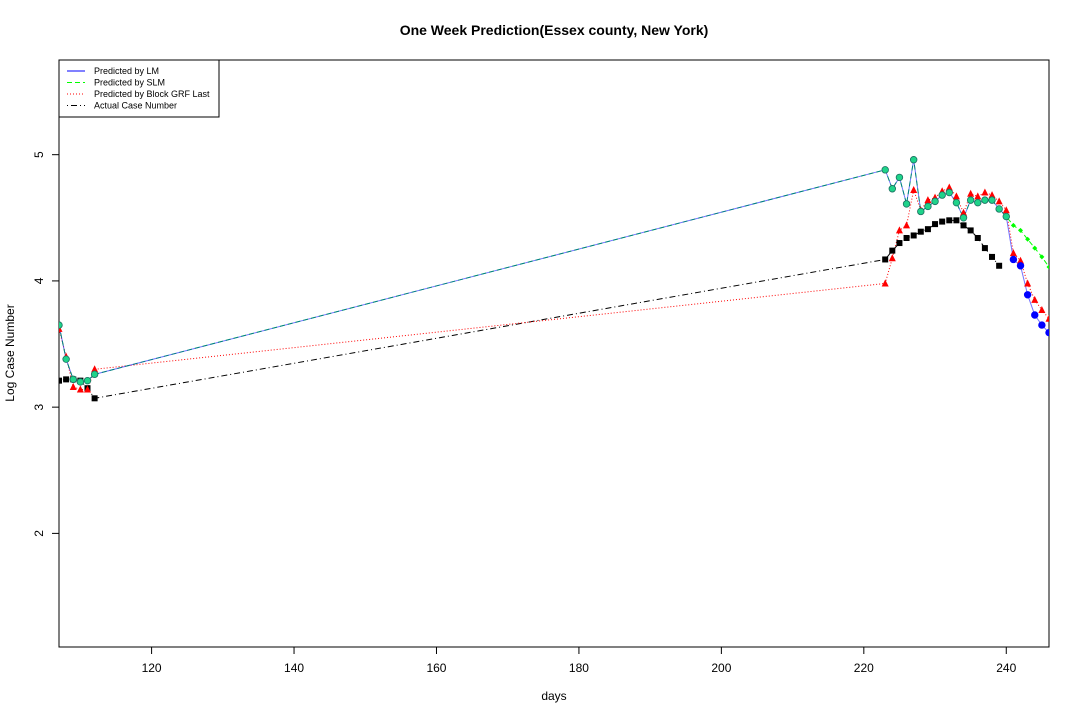 This screenshot has width=1080, height=720. I want to click on legend-box, so click(139, 88).